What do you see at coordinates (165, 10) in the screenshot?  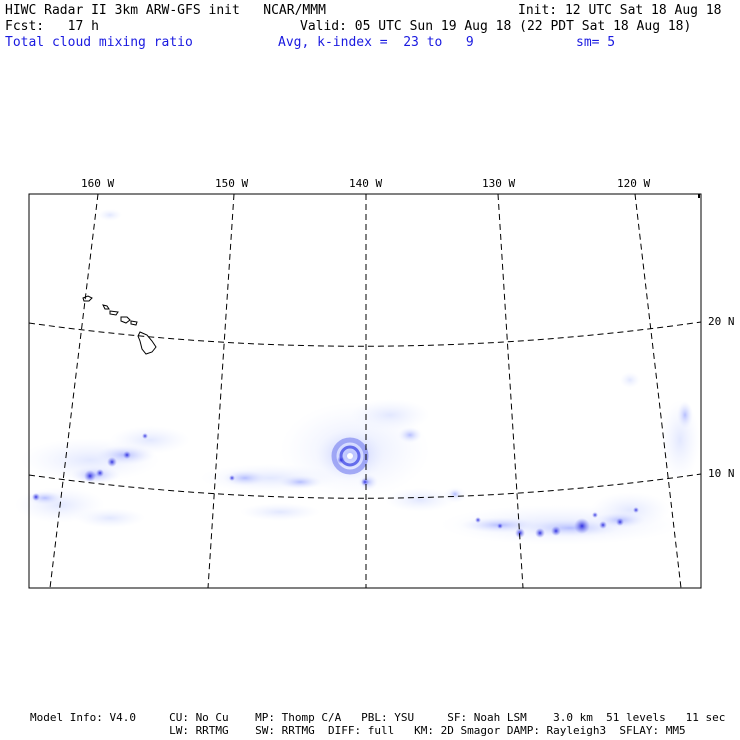 I see `title-line: HIWC Radar II 3km ARW-GFS init NCAR/MMM` at bounding box center [165, 10].